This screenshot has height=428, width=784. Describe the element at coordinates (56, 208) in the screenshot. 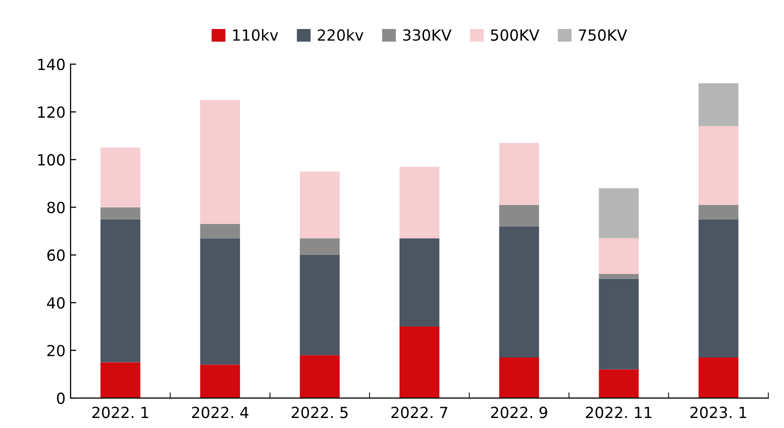

I see `y-tick-label: 80` at that location.